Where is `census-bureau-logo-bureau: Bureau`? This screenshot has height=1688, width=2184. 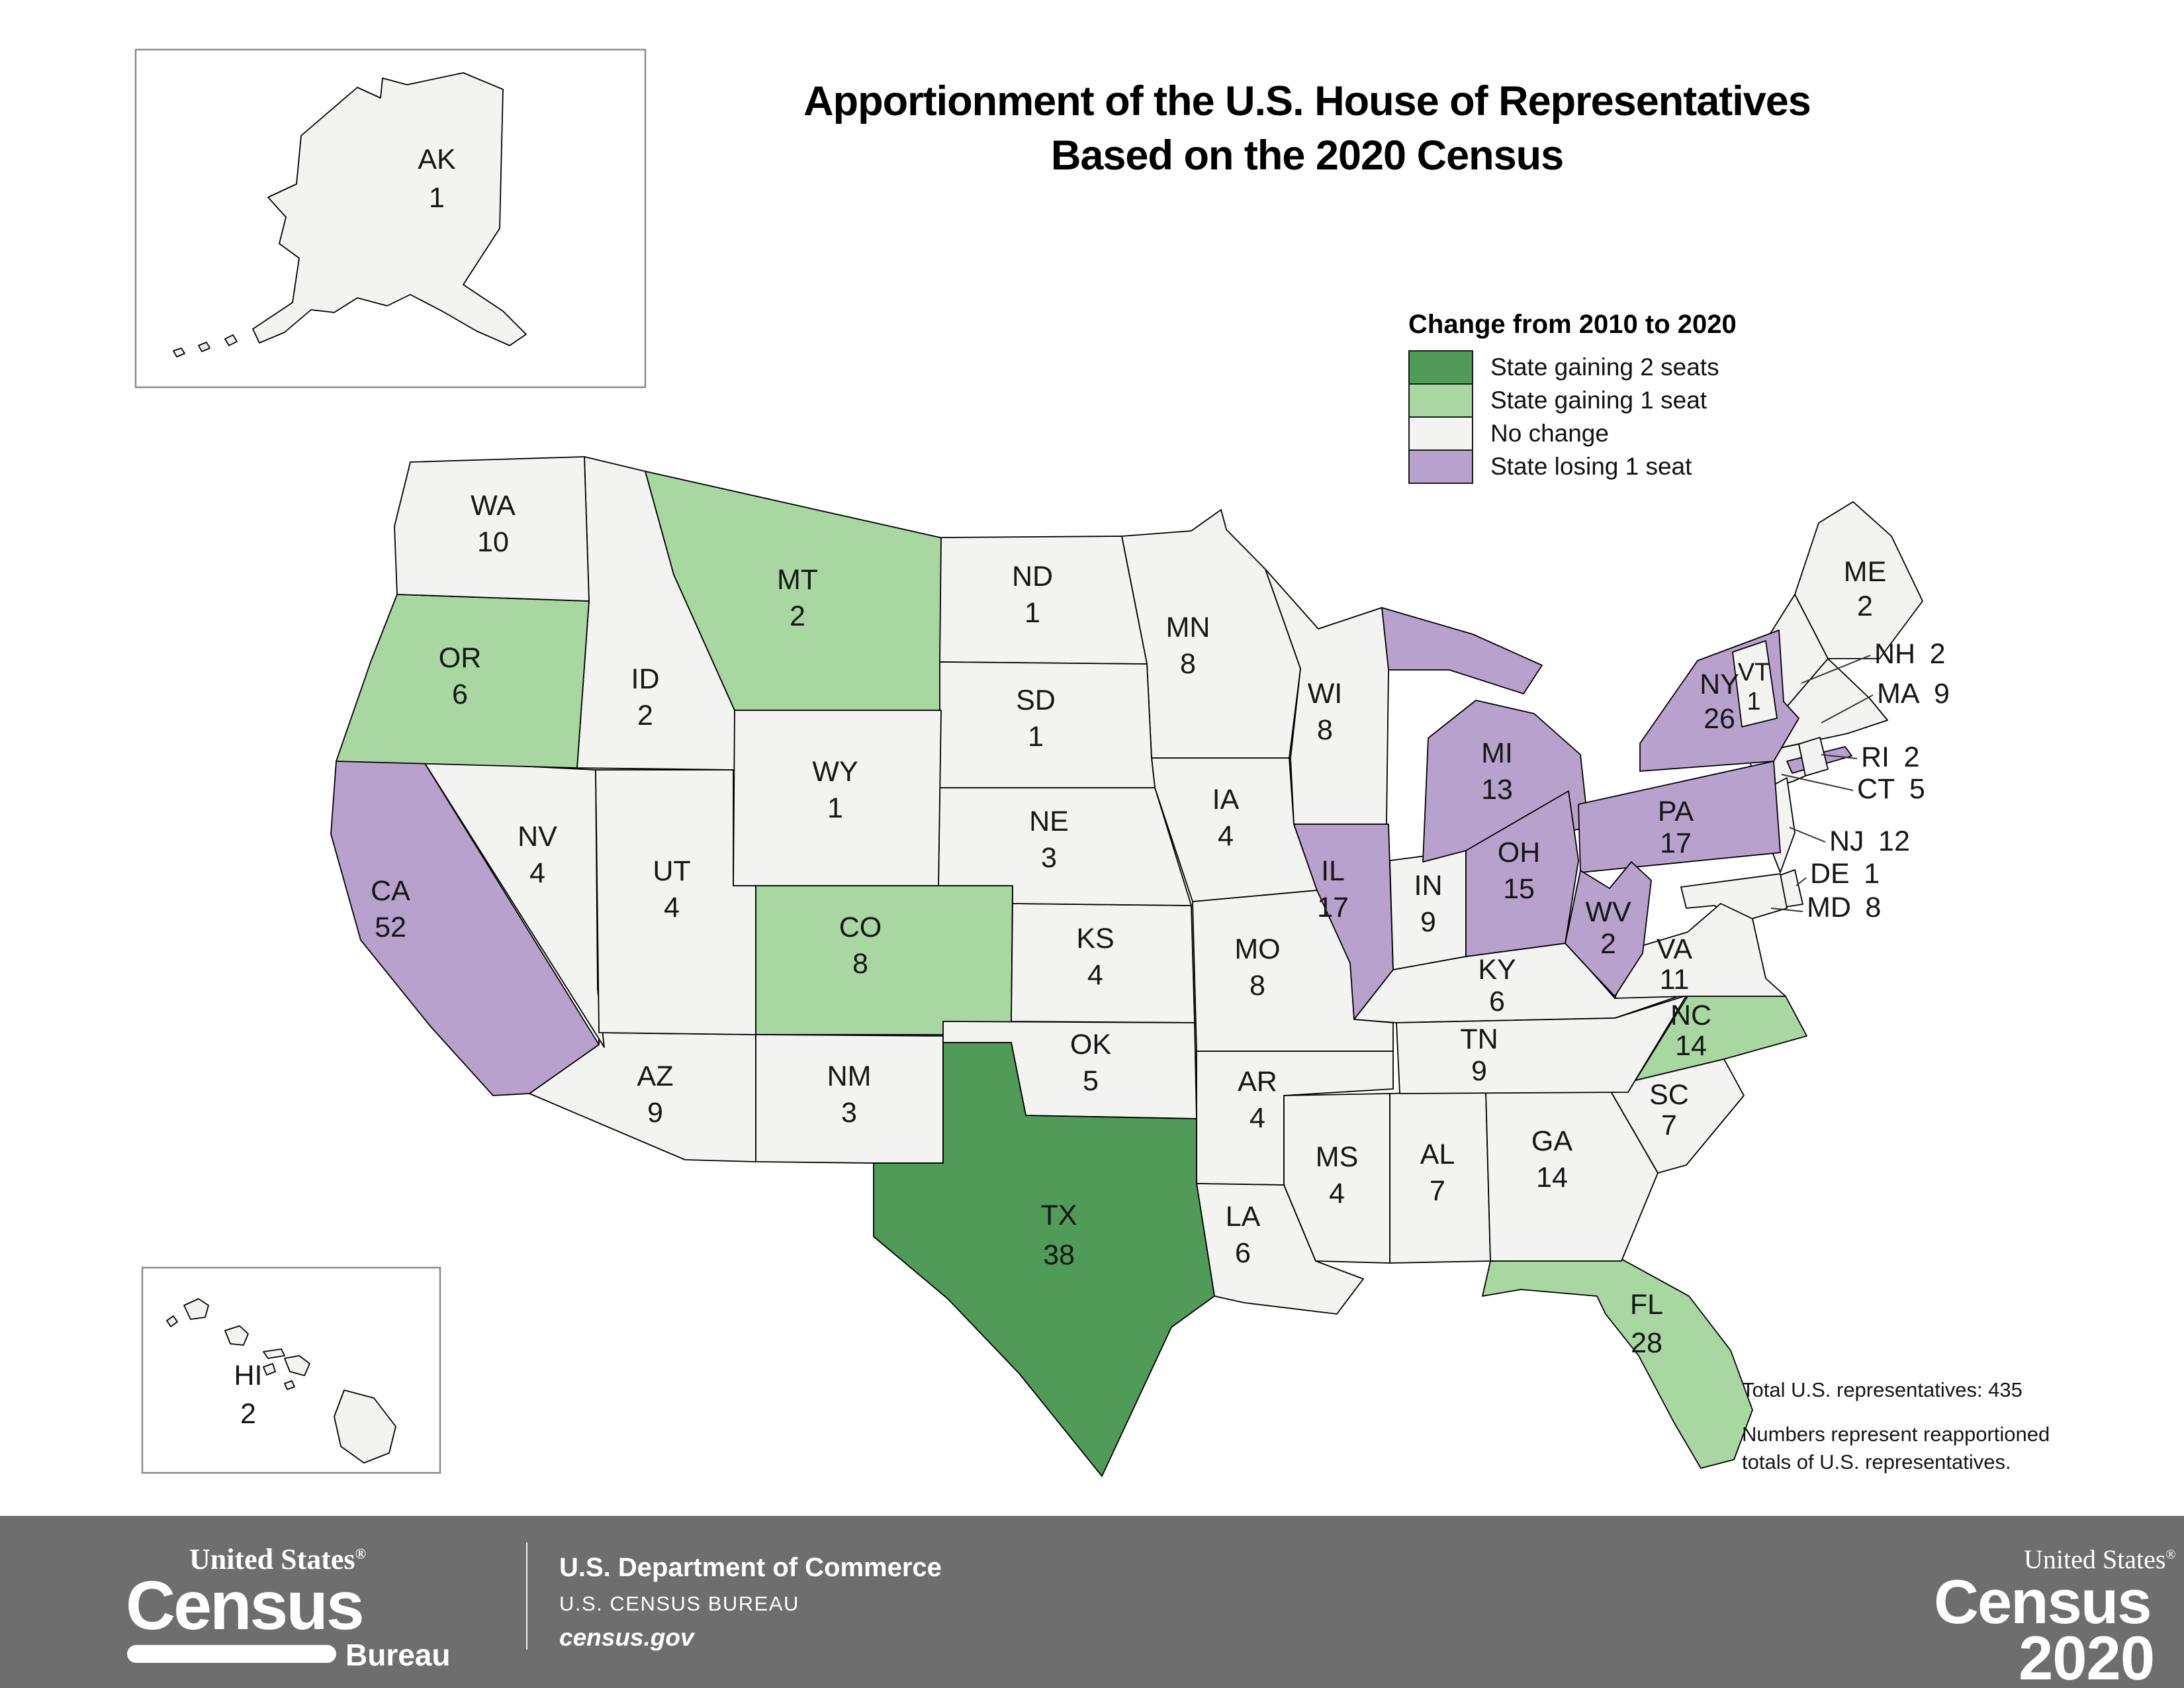
census-bureau-logo-bureau: Bureau is located at coordinates (398, 1655).